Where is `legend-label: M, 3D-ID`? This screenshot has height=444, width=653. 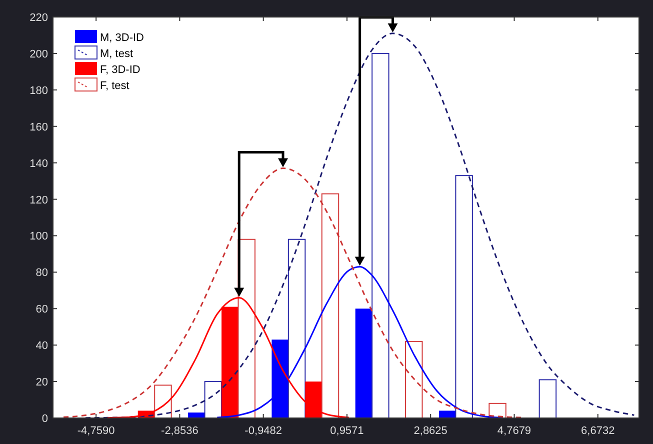
legend-label: M, 3D-ID is located at coordinates (122, 38).